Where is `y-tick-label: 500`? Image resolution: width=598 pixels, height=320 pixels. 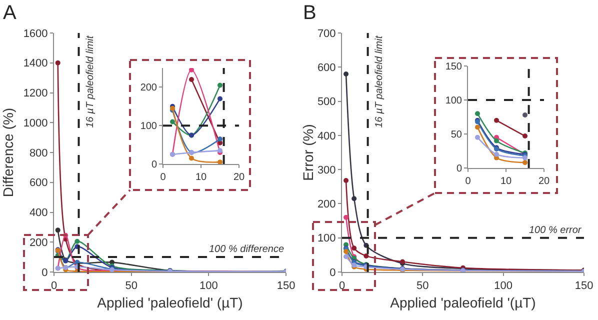 y-tick-label: 500 is located at coordinates (326, 102).